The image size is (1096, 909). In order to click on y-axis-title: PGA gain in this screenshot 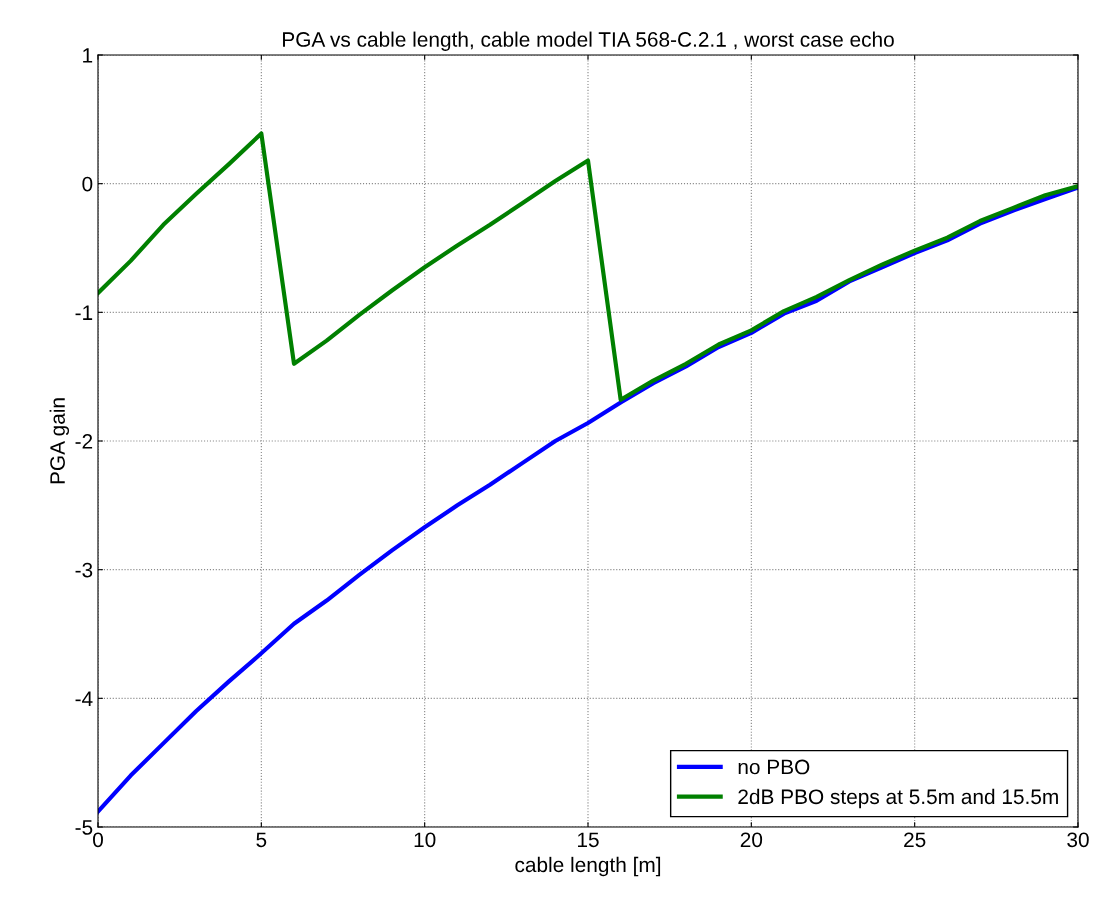, I will do `click(59, 441)`.